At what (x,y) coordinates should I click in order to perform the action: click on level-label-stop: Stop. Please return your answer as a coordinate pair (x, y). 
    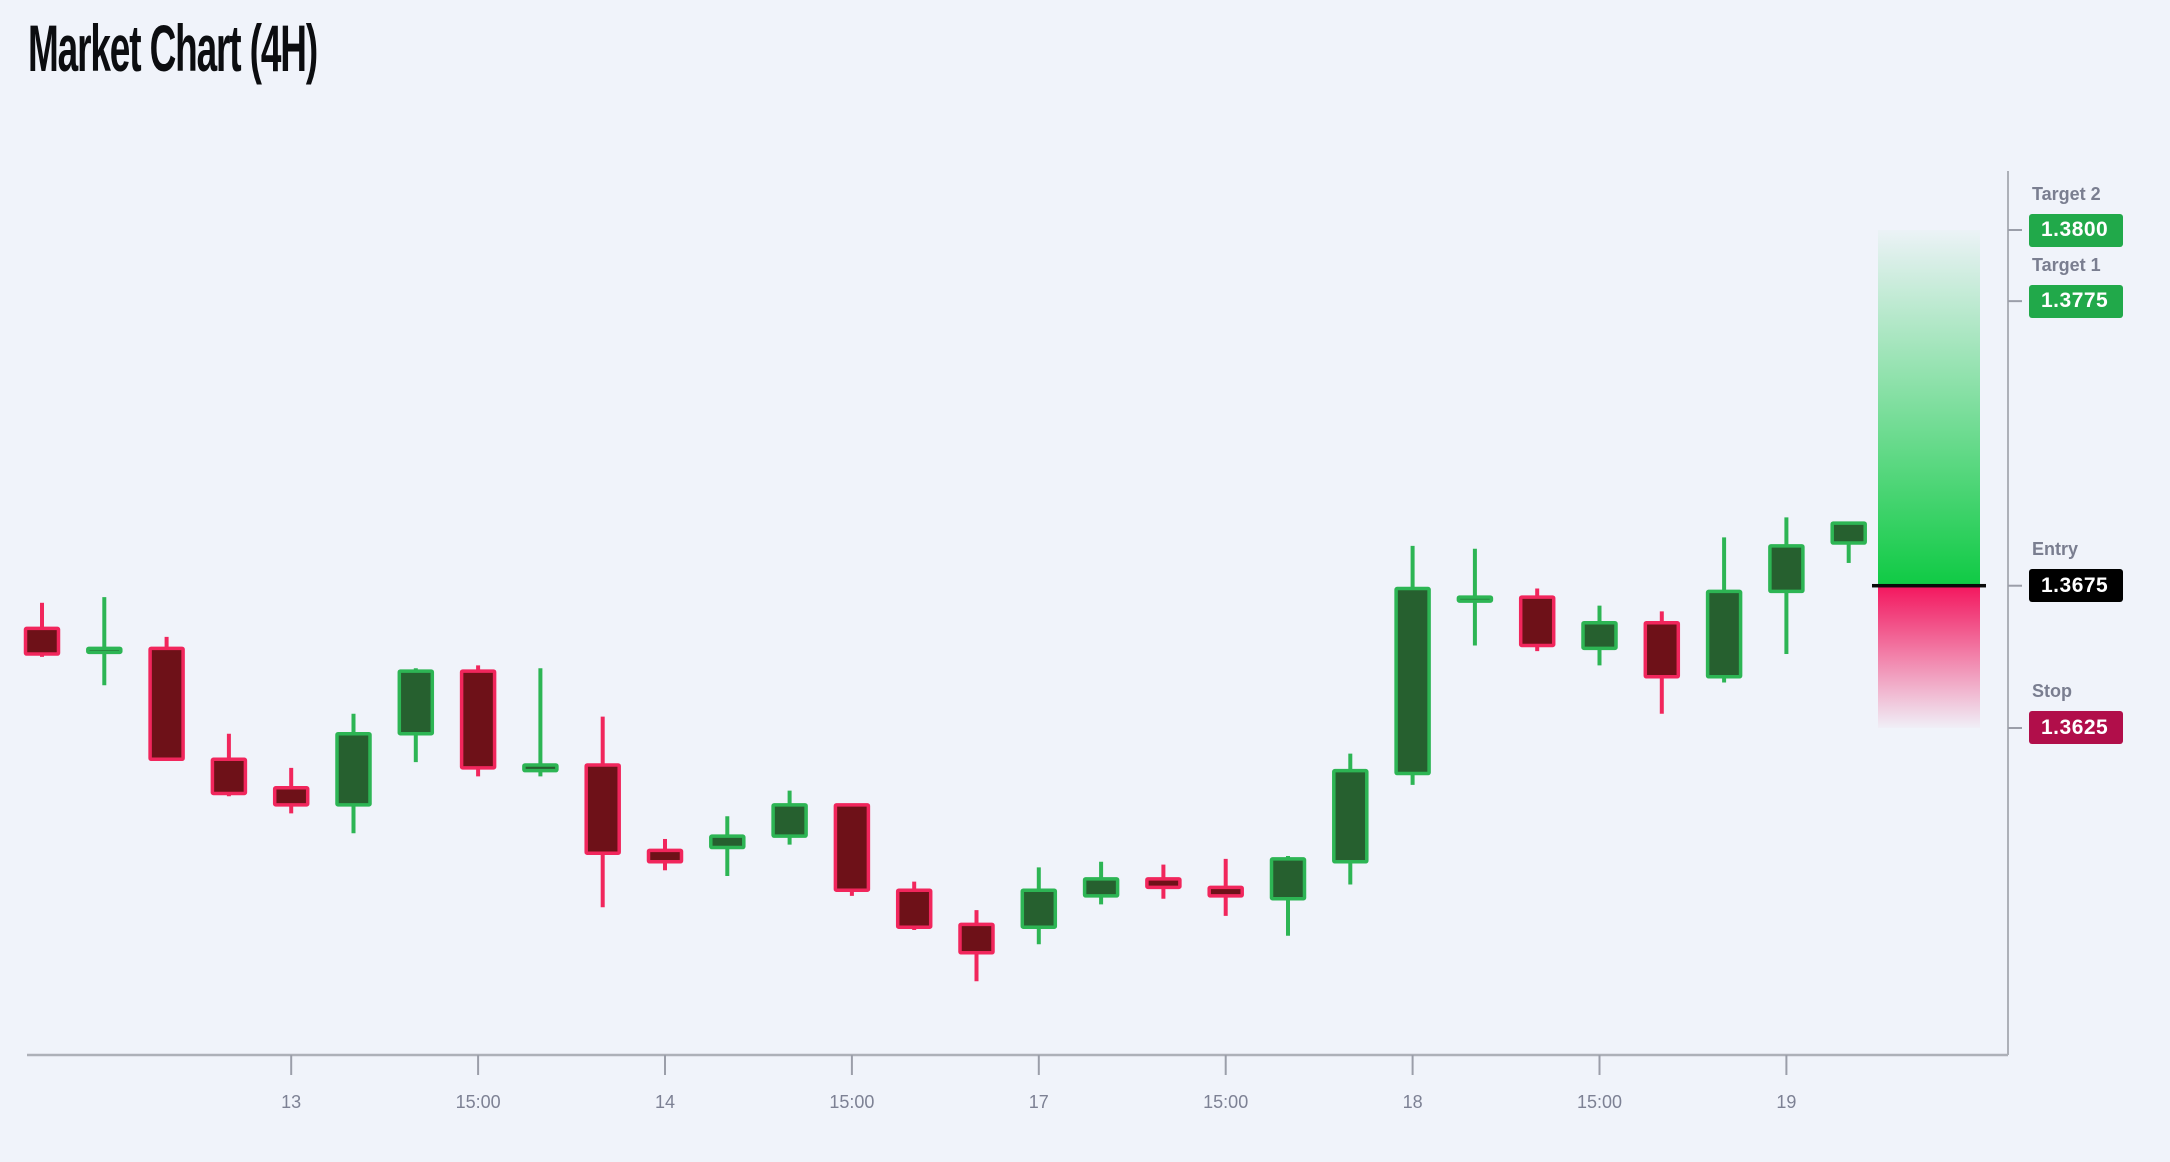
    Looking at the image, I should click on (2052, 691).